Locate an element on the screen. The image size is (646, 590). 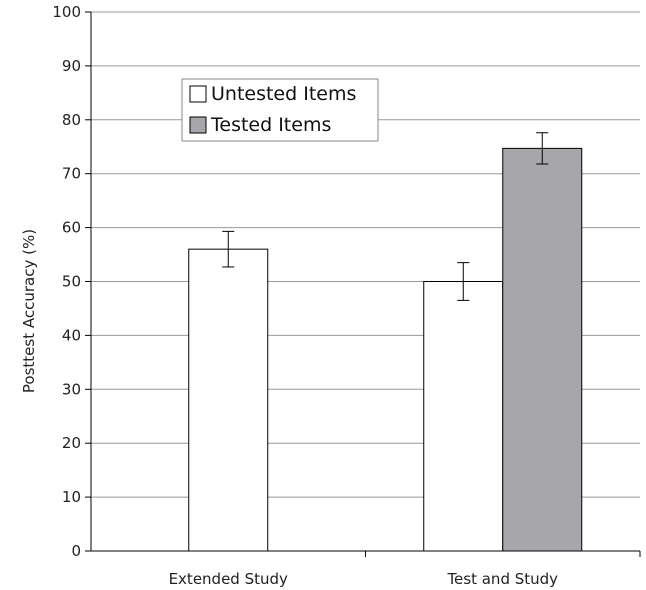
y-tick-label: 30 is located at coordinates (71, 389).